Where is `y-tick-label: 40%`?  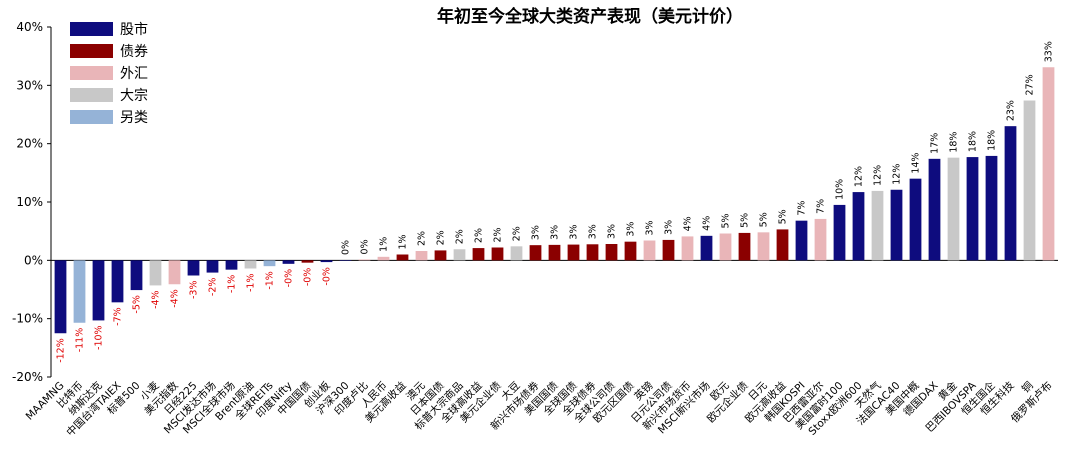
y-tick-label: 40% is located at coordinates (29, 27).